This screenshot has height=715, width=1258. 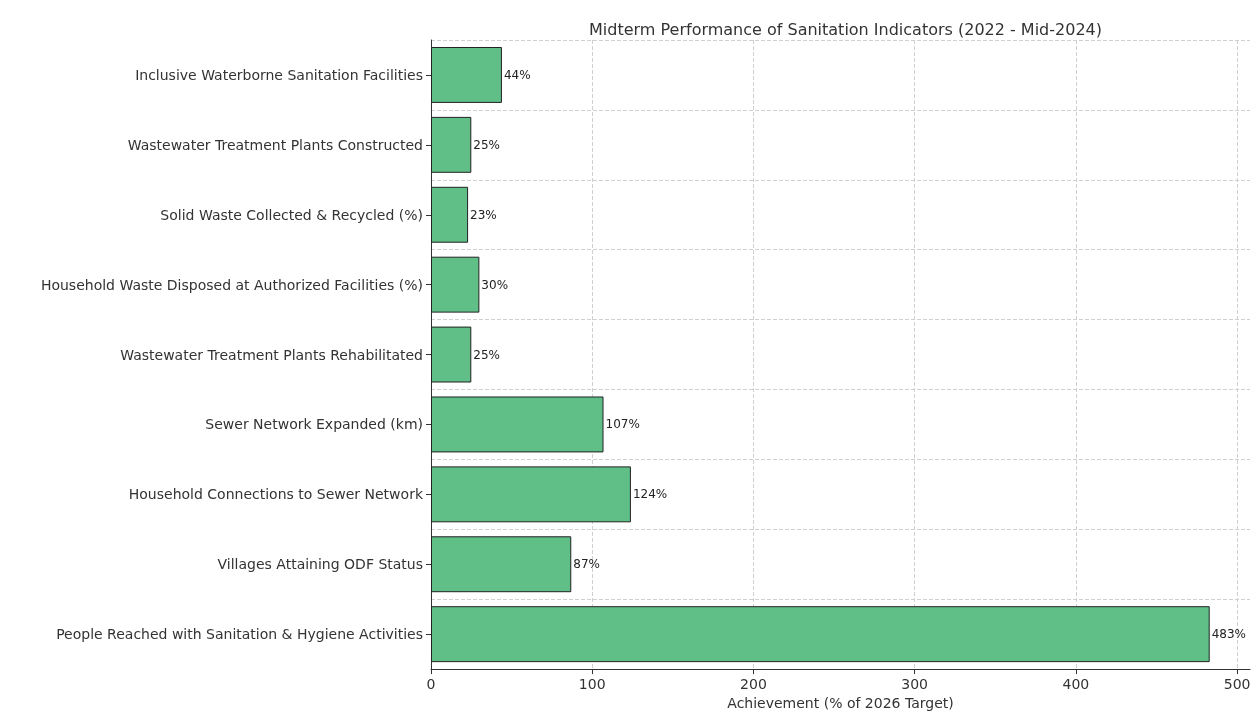 I want to click on x-tick-label: 100, so click(x=592, y=684).